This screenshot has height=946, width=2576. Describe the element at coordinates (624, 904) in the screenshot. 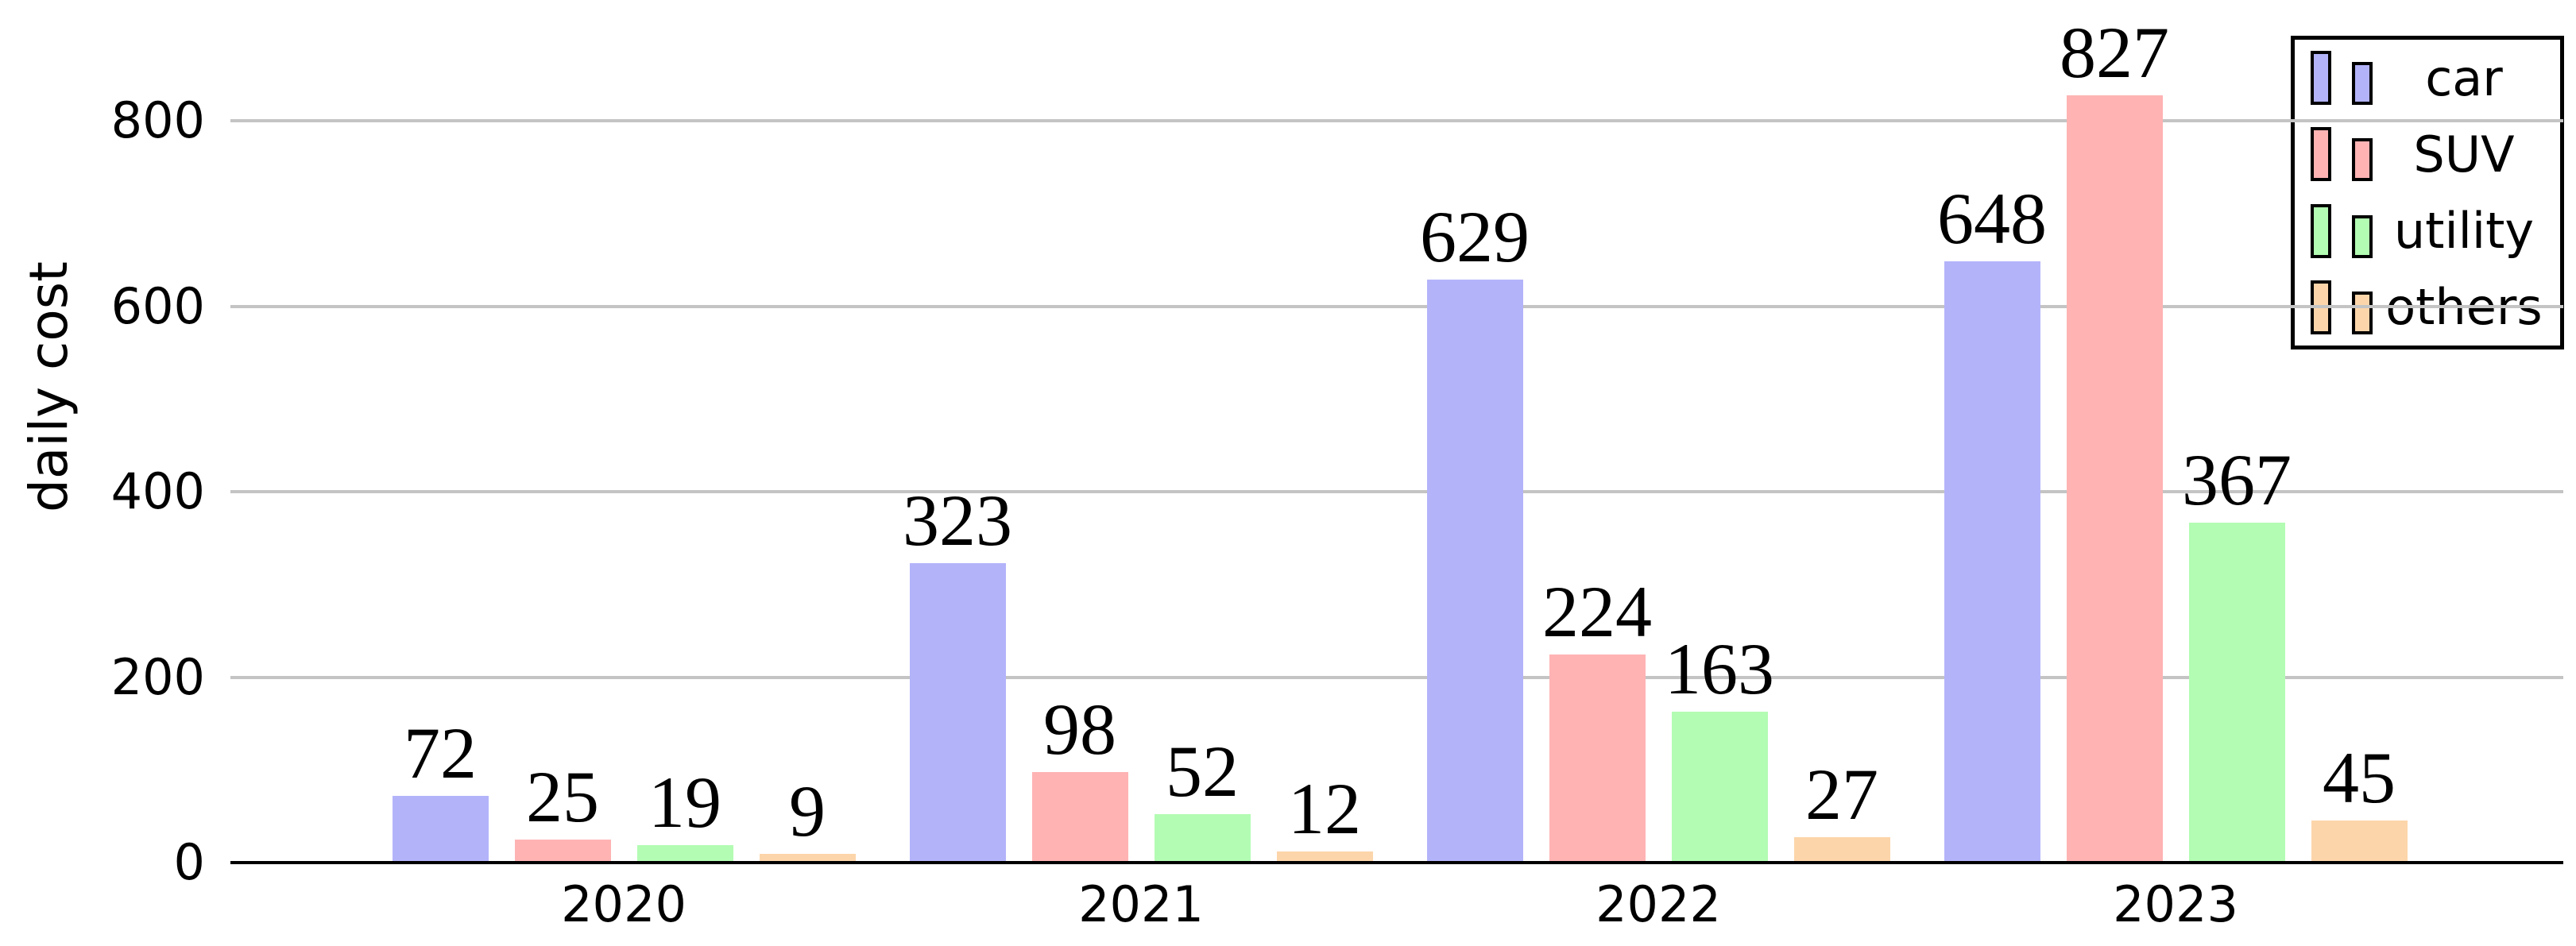

I see `x-tick-label-2020: 2020` at that location.